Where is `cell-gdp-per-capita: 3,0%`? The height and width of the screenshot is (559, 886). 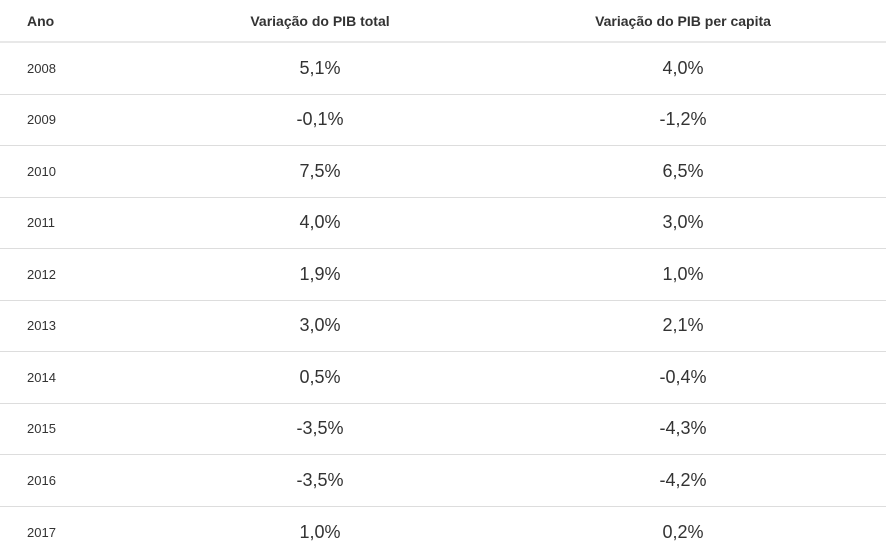 cell-gdp-per-capita: 3,0% is located at coordinates (683, 222).